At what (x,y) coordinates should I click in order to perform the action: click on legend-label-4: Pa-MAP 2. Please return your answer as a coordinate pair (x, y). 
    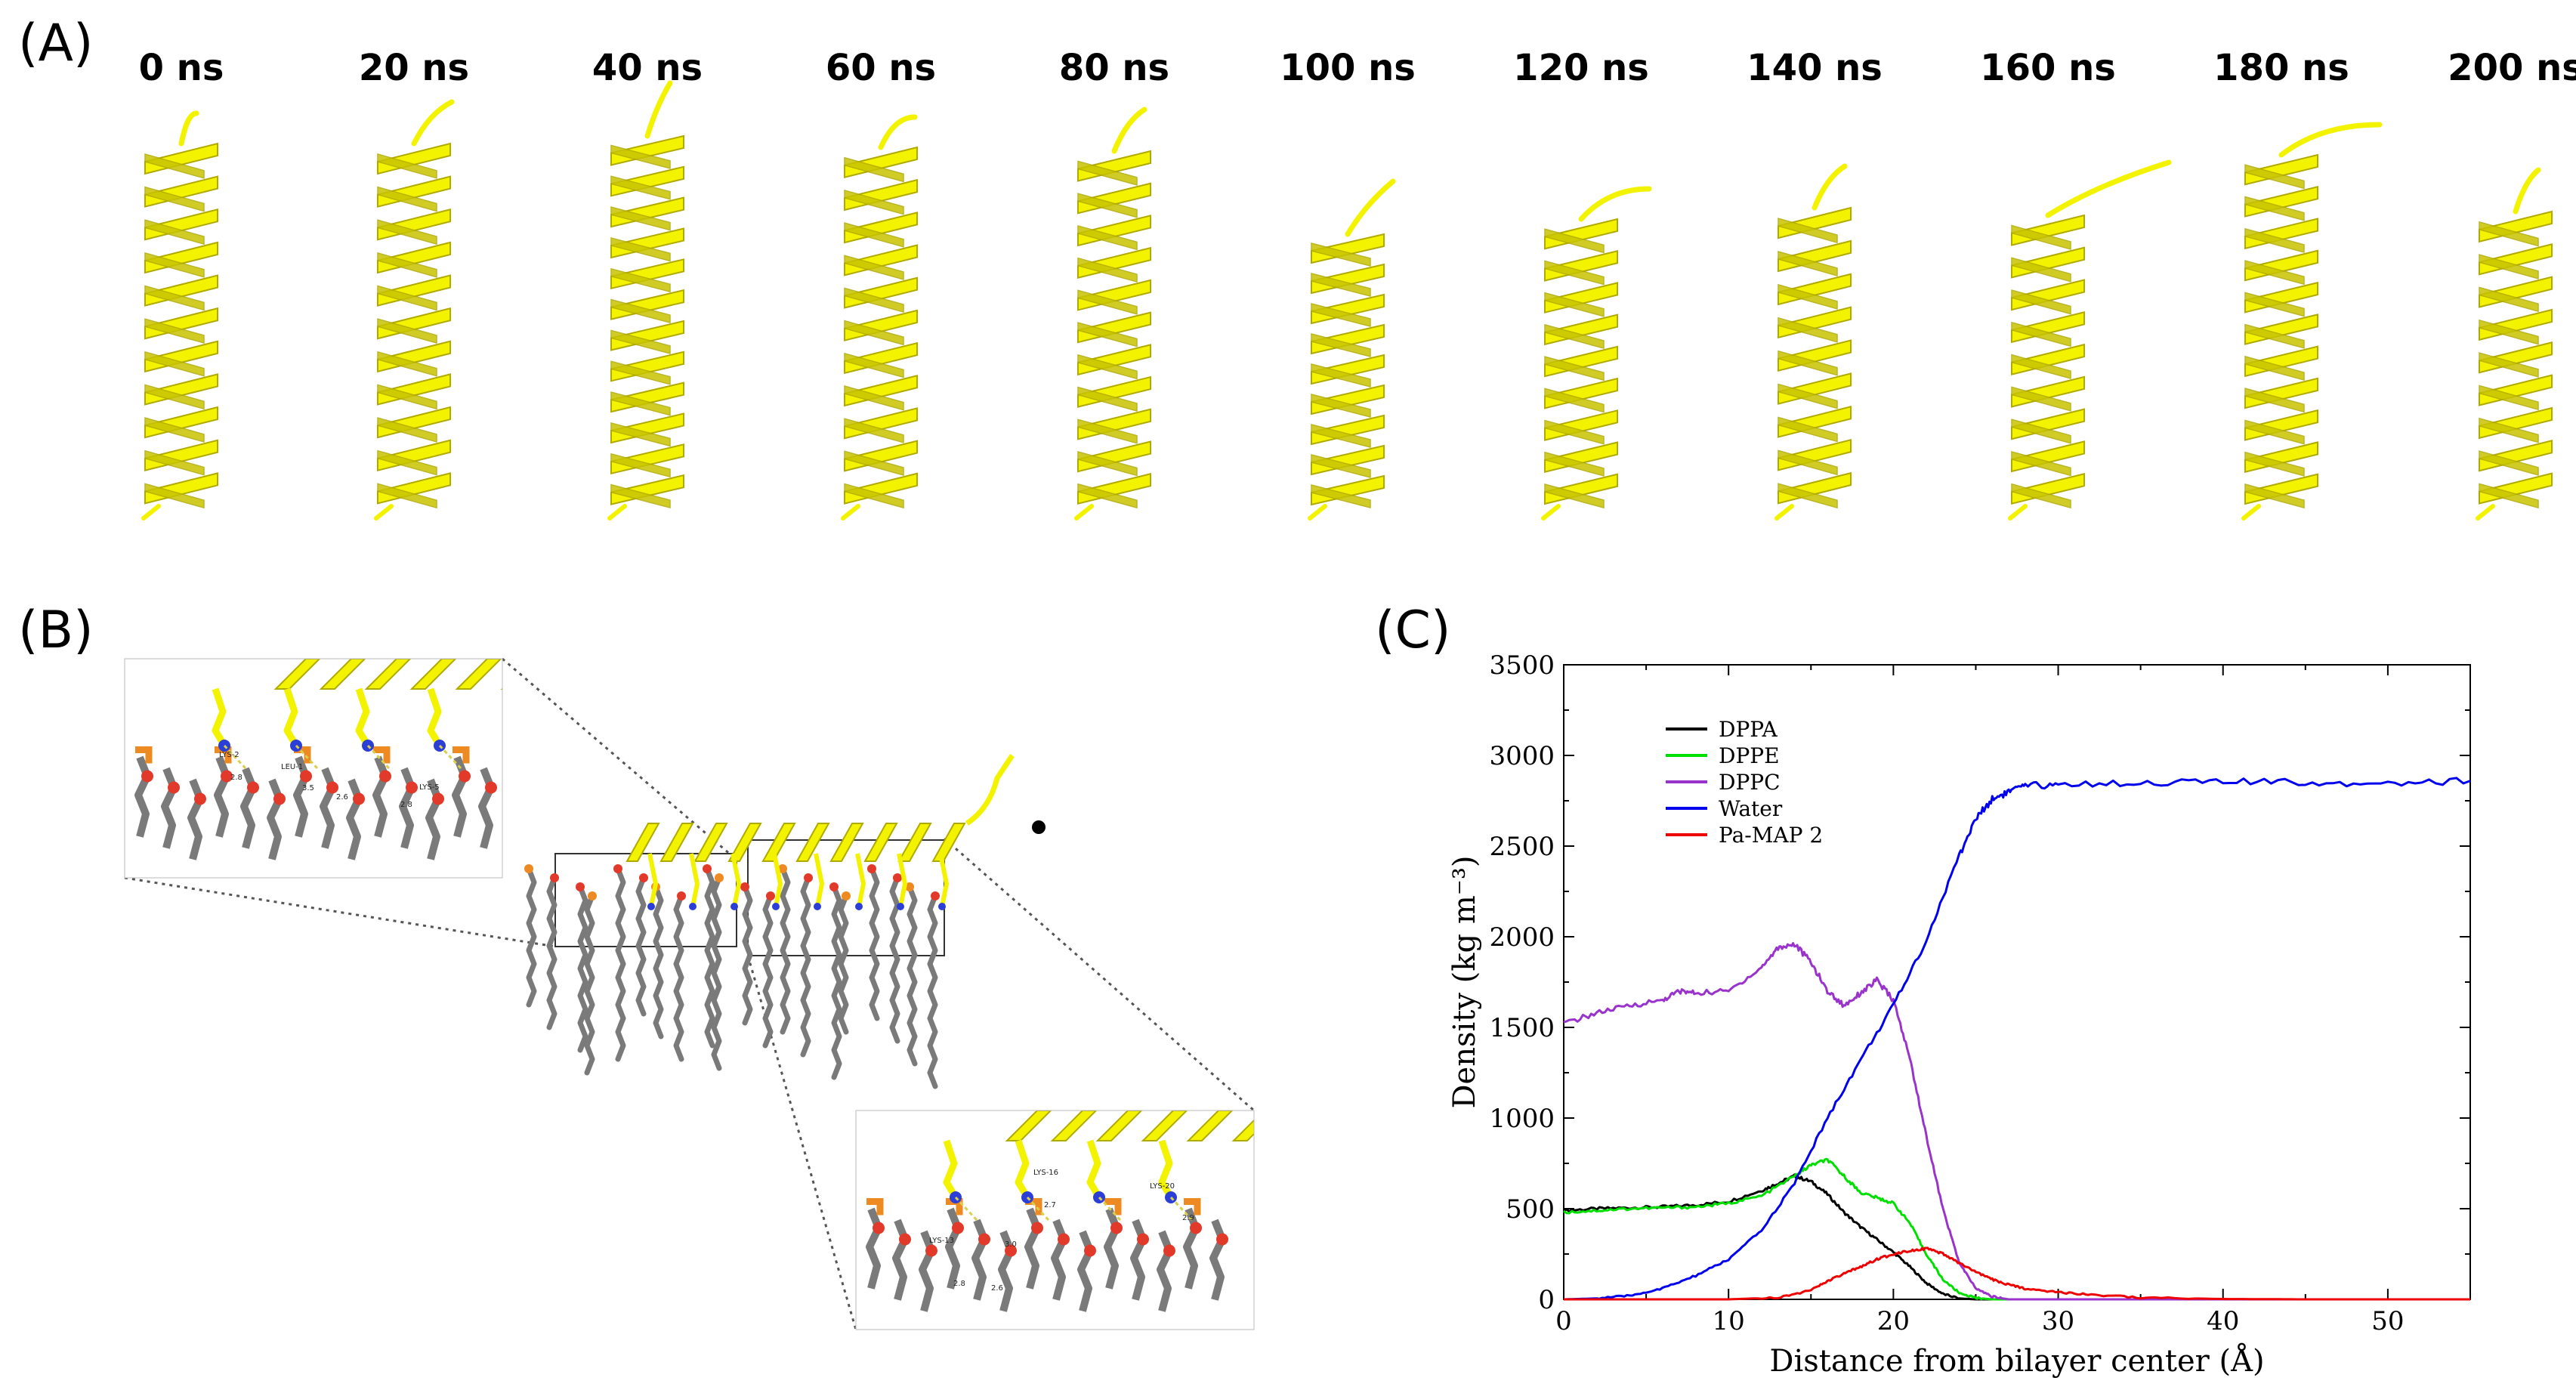
    Looking at the image, I should click on (1771, 835).